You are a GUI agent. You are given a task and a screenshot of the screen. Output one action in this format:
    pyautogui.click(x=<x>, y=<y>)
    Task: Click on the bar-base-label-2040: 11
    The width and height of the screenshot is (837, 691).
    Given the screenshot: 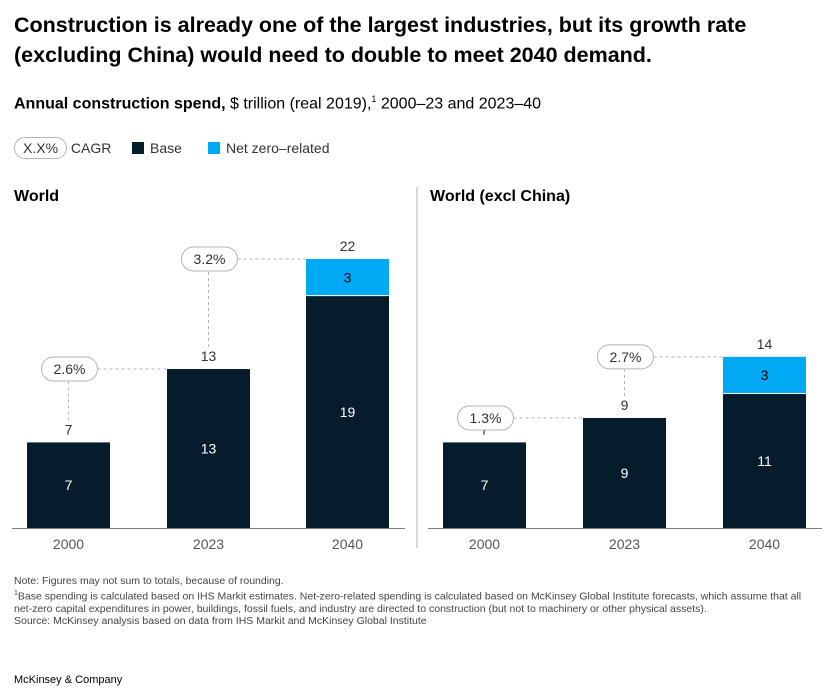 What is the action you would take?
    pyautogui.click(x=764, y=461)
    